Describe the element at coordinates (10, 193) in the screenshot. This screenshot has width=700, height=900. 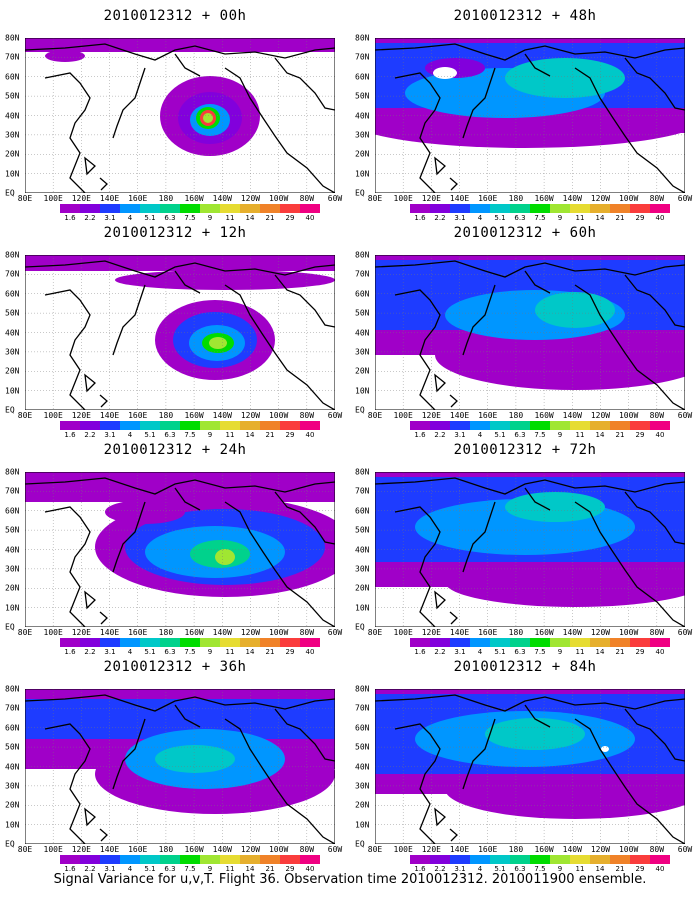
I see `lat-tick-label: EQ` at that location.